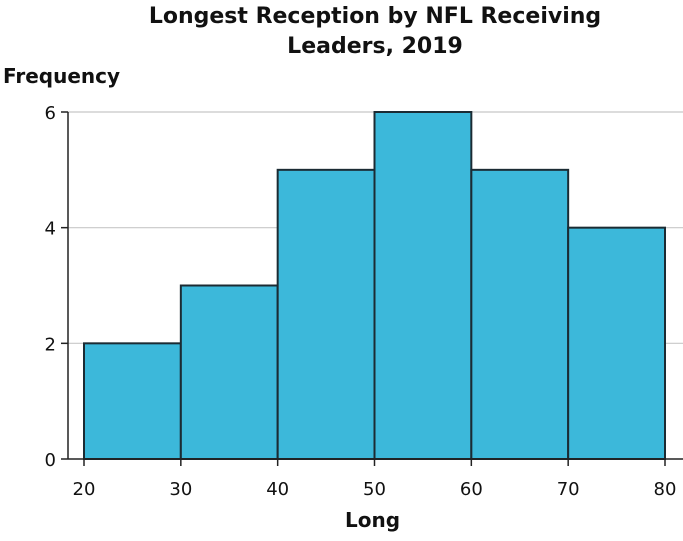 The height and width of the screenshot is (541, 683). I want to click on y-tick-label-4: 4, so click(50, 229).